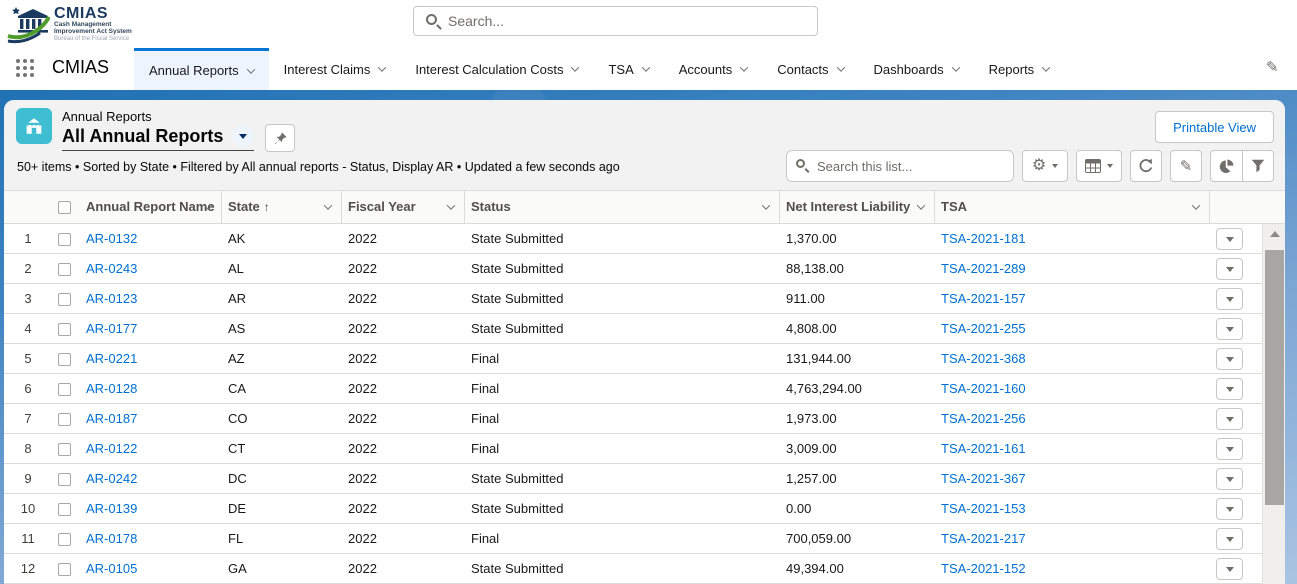 The width and height of the screenshot is (1297, 584). What do you see at coordinates (335, 69) in the screenshot?
I see `nav-tab: Interest Claims` at bounding box center [335, 69].